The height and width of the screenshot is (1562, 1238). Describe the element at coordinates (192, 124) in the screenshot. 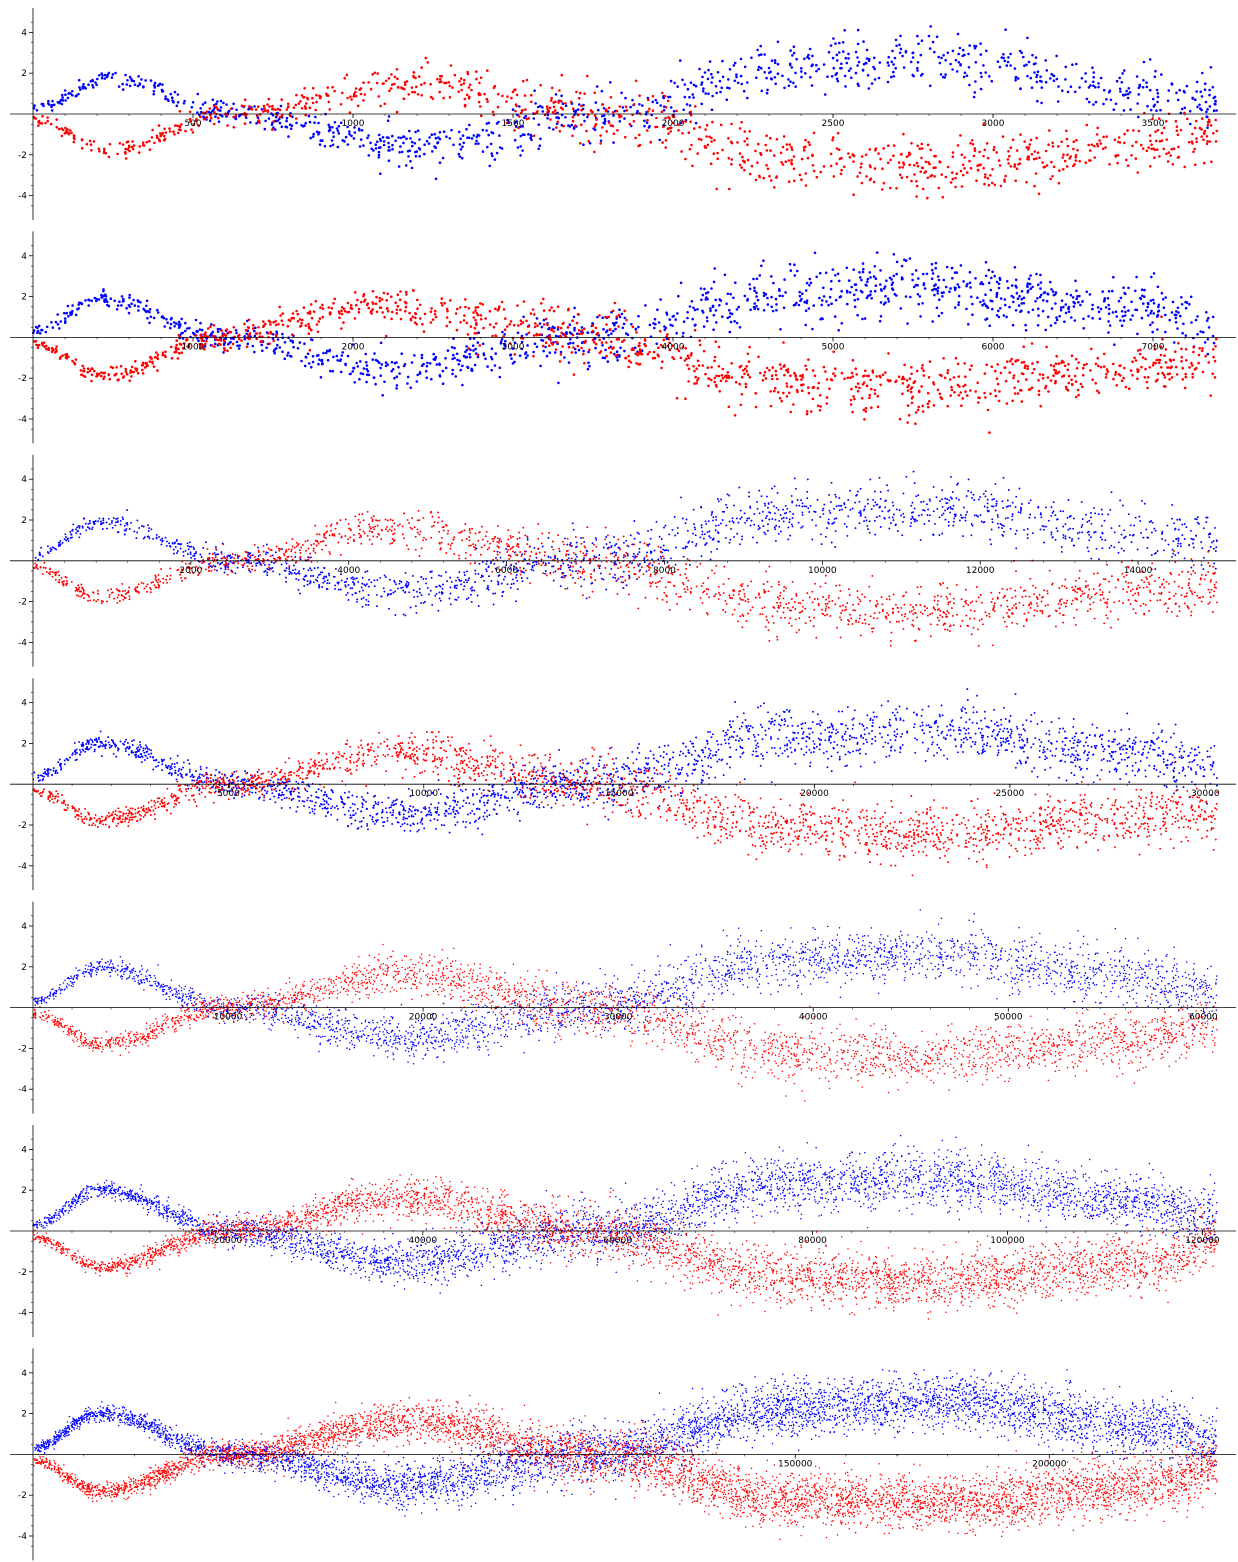

I see `x-tick-label: 500` at that location.